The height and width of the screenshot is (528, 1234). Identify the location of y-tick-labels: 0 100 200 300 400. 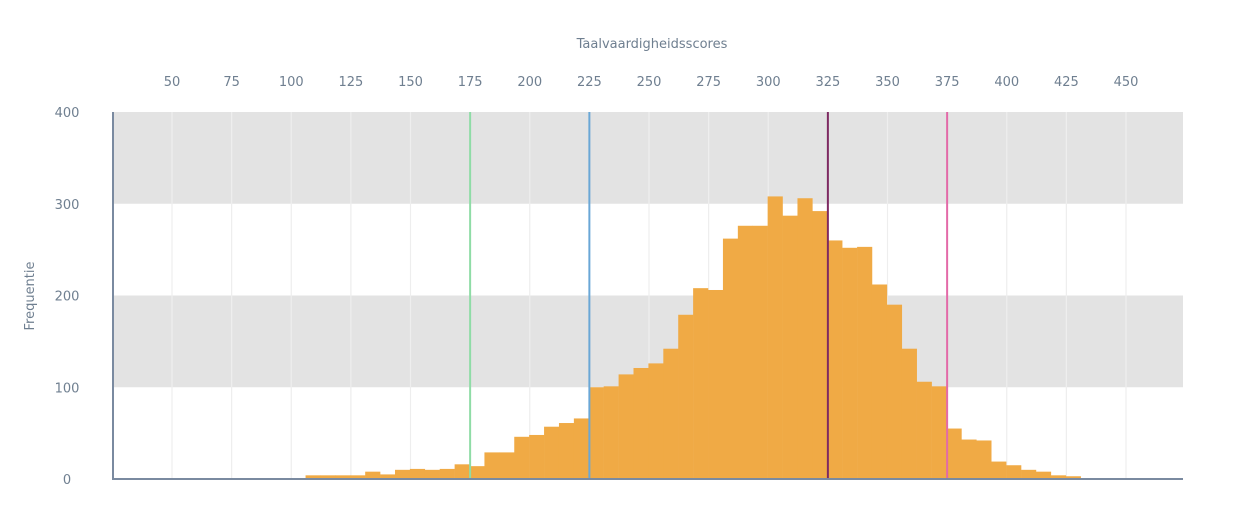
(67, 297).